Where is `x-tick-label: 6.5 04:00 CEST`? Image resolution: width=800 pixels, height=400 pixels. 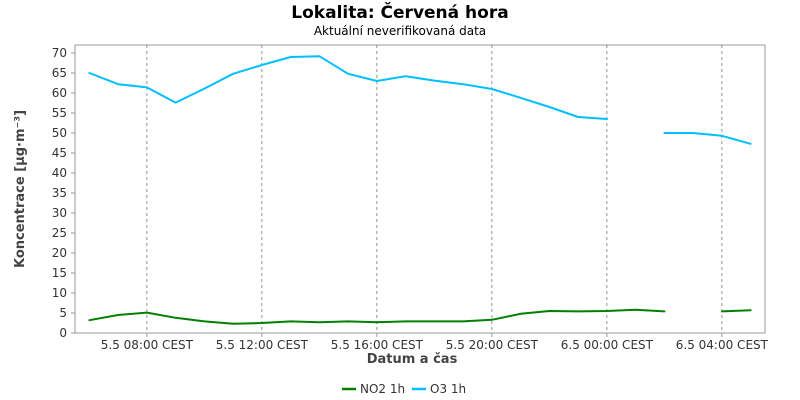
x-tick-label: 6.5 04:00 CEST is located at coordinates (722, 345).